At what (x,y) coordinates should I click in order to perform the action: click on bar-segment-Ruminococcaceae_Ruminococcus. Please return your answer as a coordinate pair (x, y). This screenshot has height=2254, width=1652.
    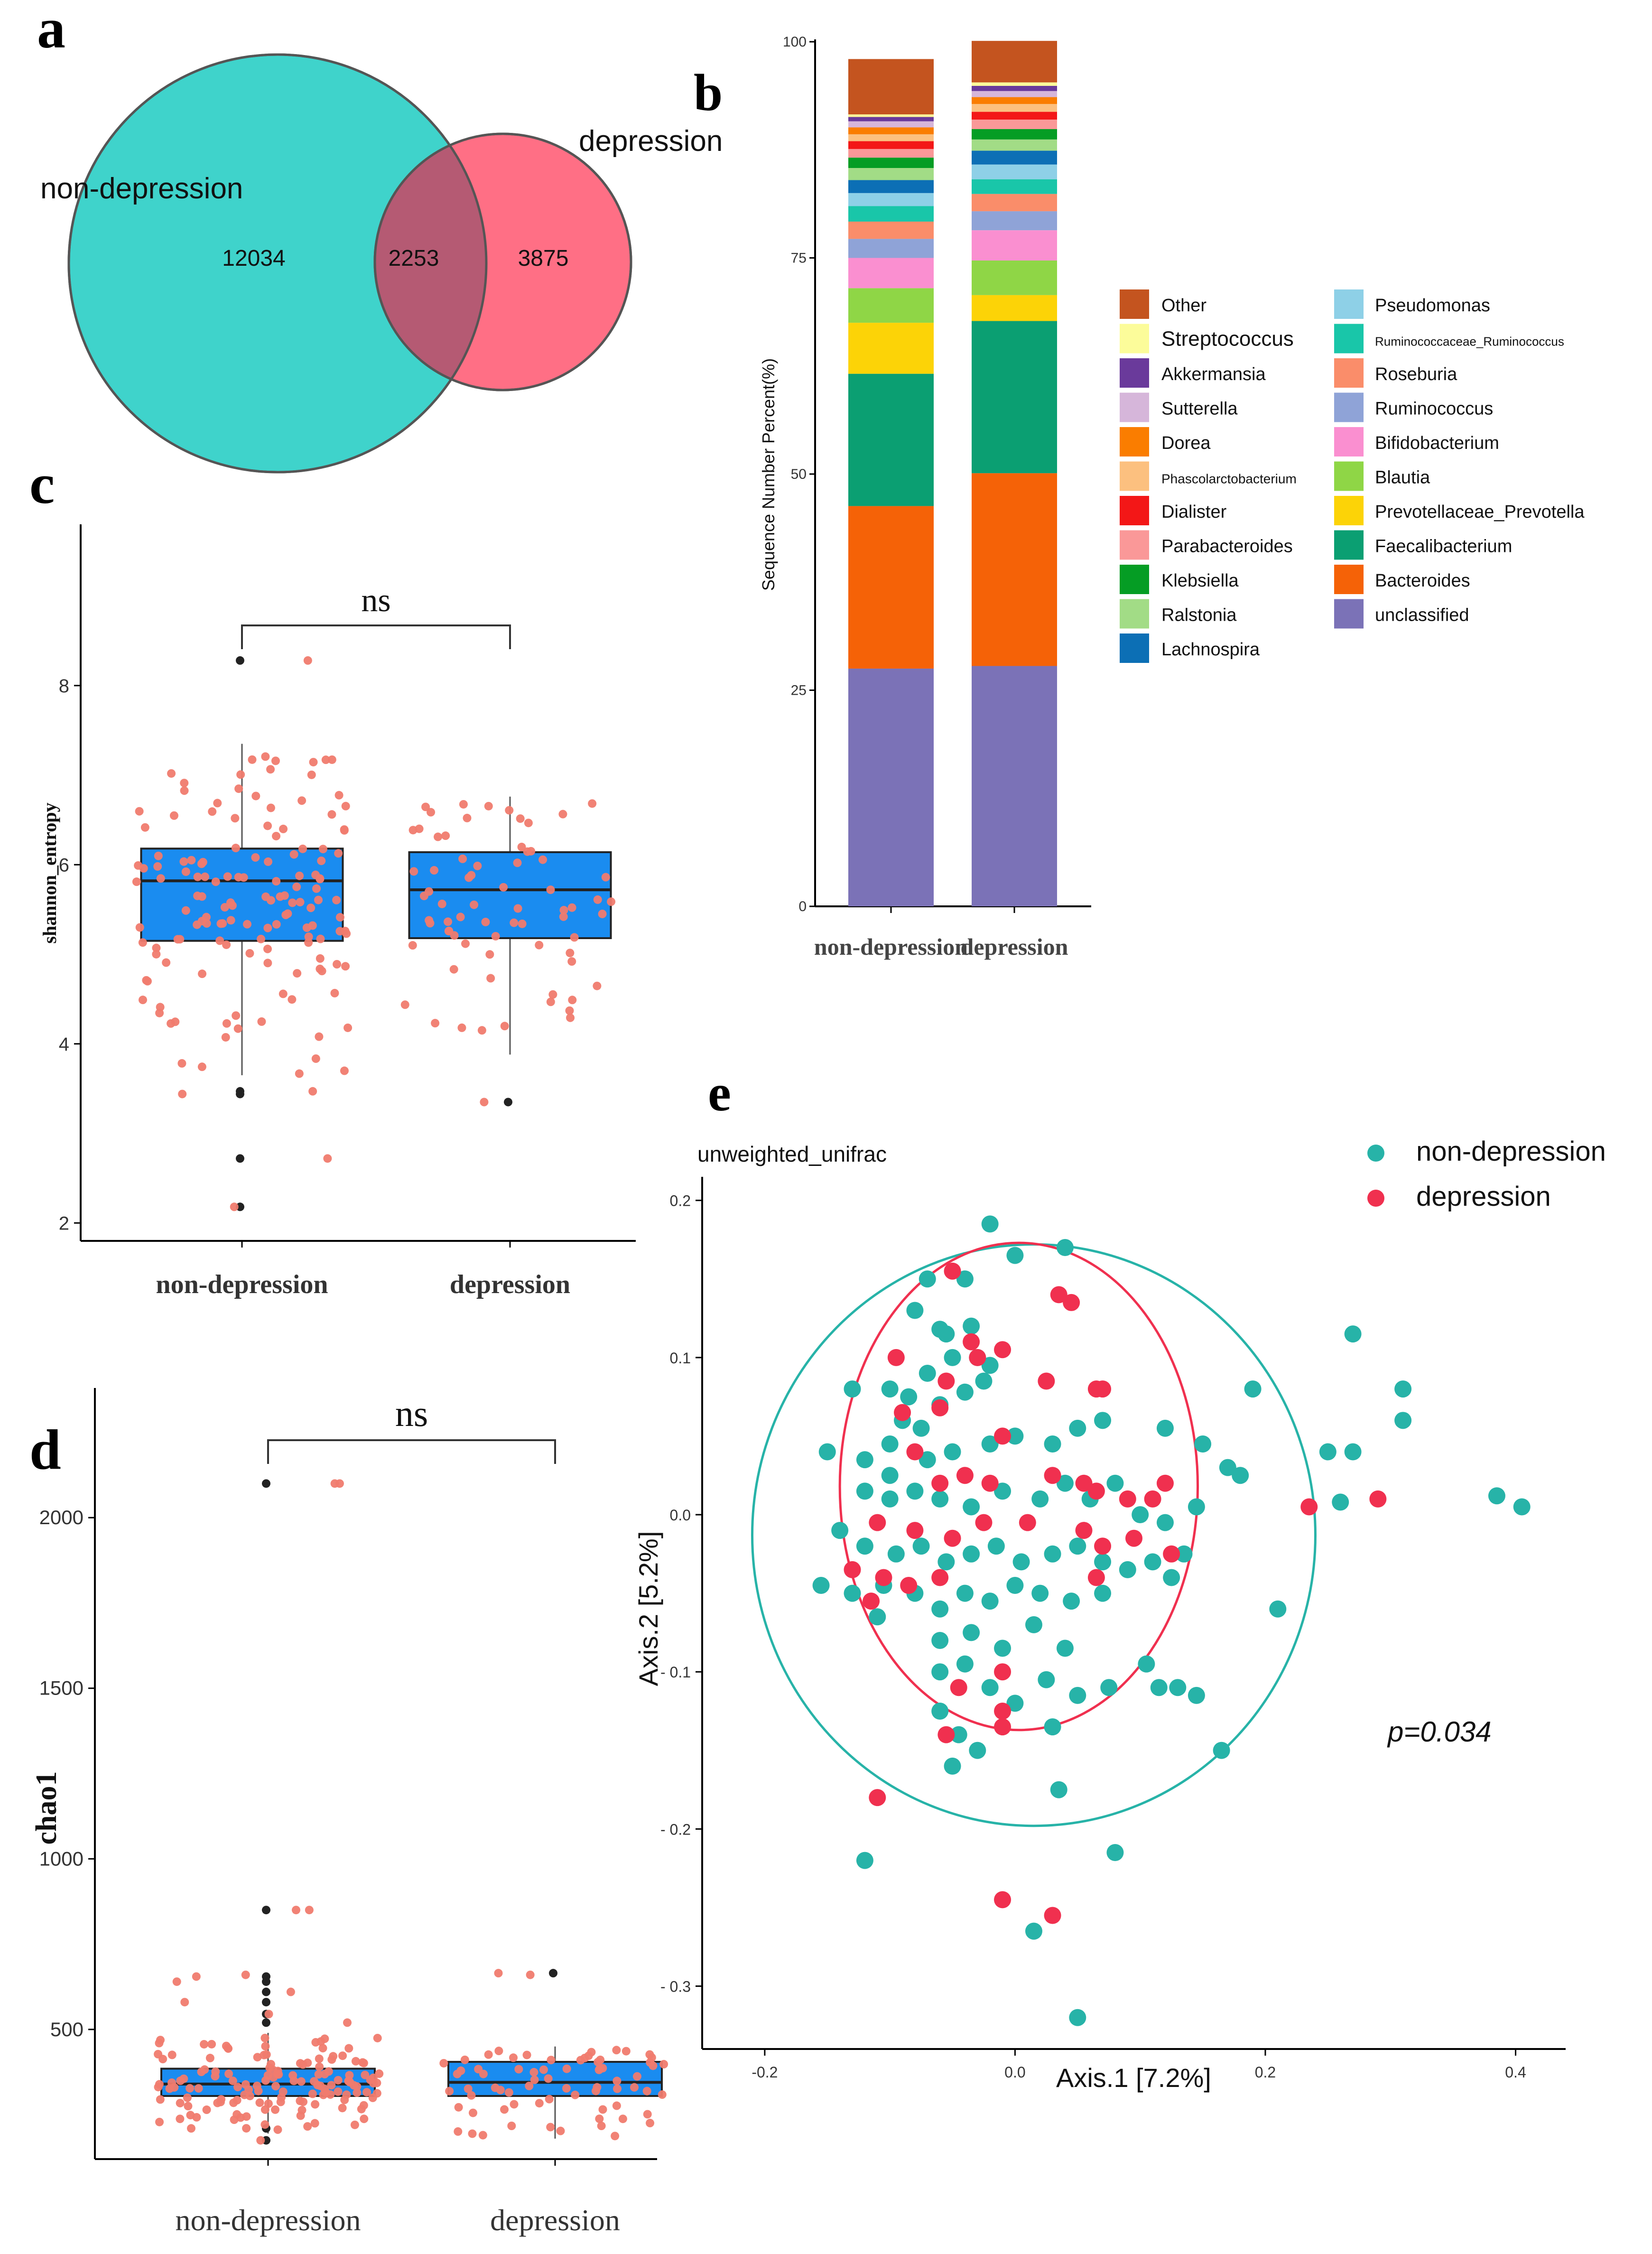
    Looking at the image, I should click on (1014, 187).